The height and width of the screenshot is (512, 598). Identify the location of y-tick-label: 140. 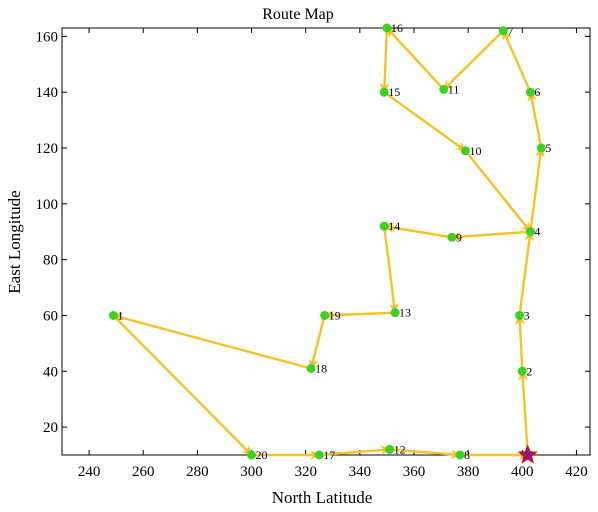
(47, 93).